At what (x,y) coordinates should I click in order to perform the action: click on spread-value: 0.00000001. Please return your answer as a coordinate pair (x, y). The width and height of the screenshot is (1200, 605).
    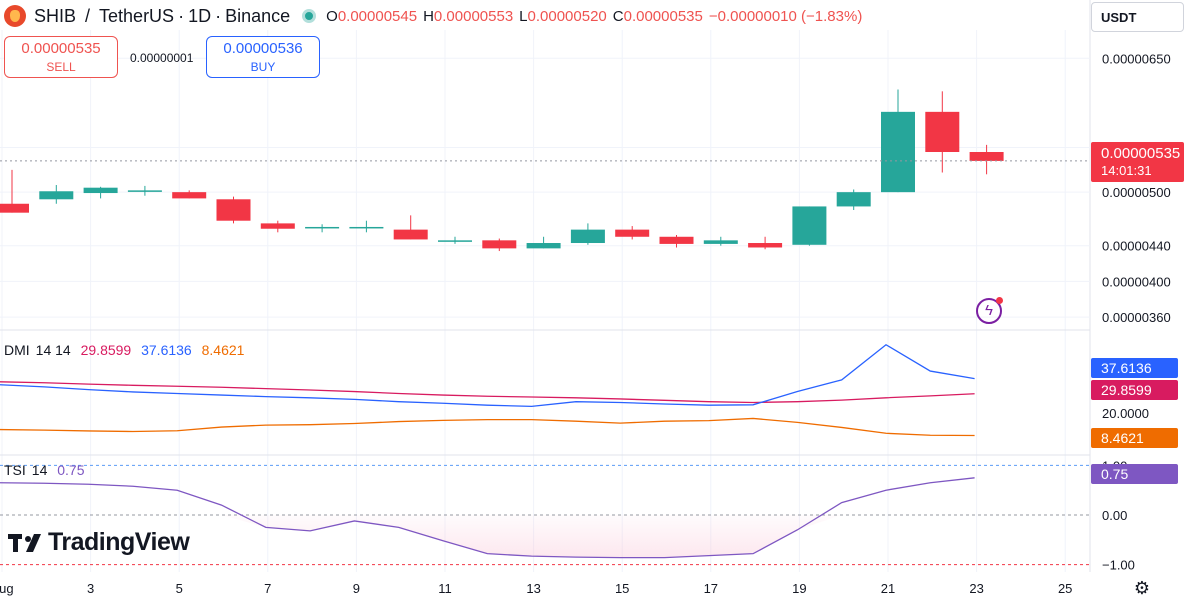
    Looking at the image, I should click on (162, 58).